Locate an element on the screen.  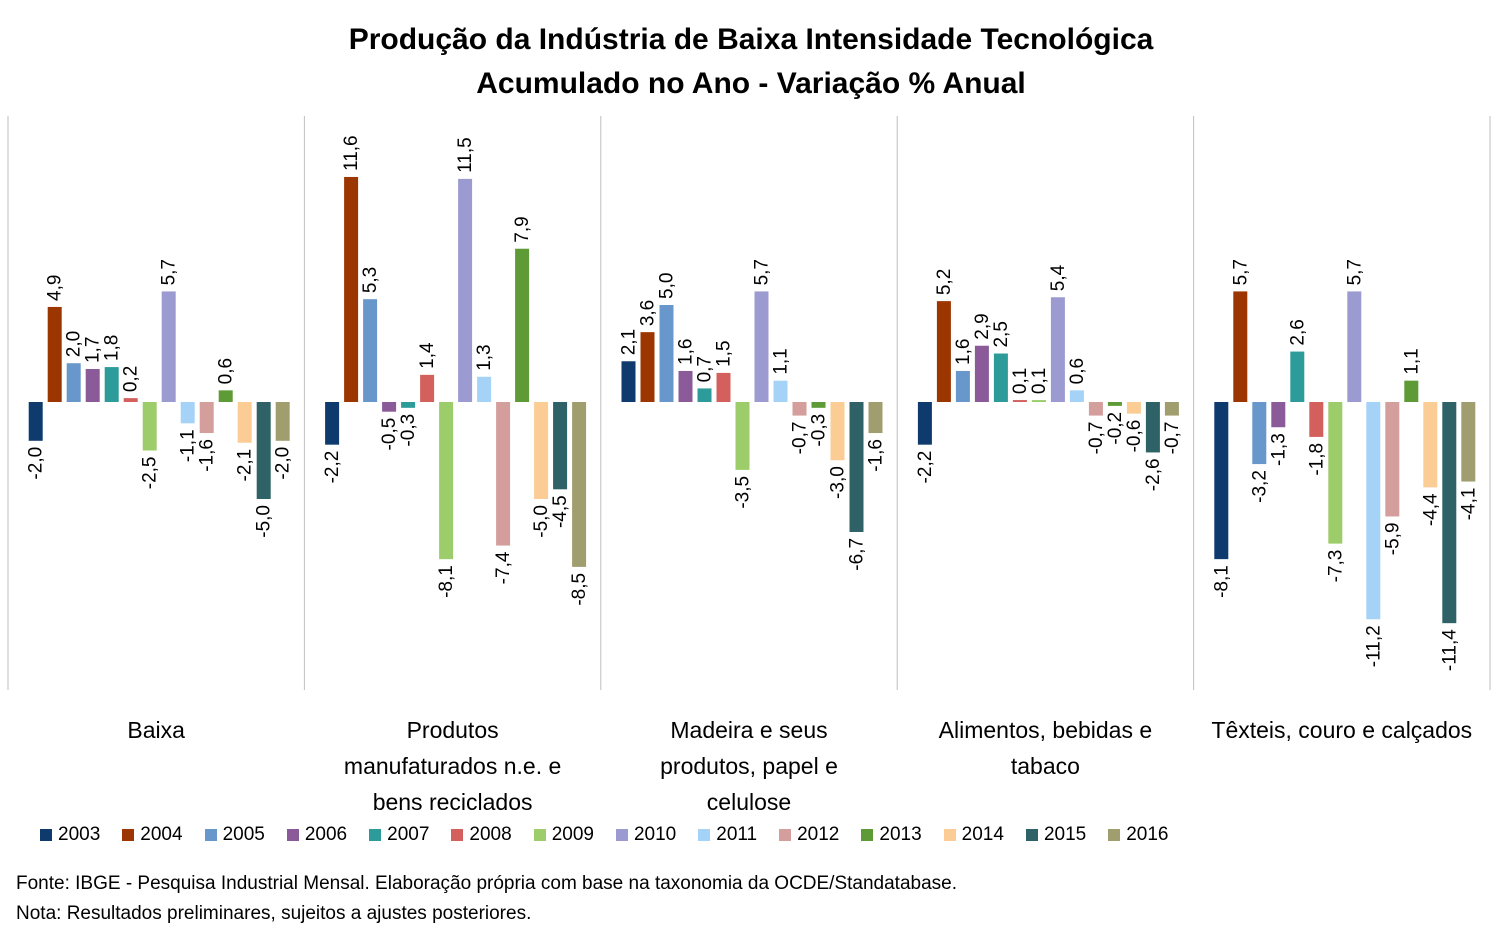
category-label: manufaturados n.e. e is located at coordinates (452, 766).